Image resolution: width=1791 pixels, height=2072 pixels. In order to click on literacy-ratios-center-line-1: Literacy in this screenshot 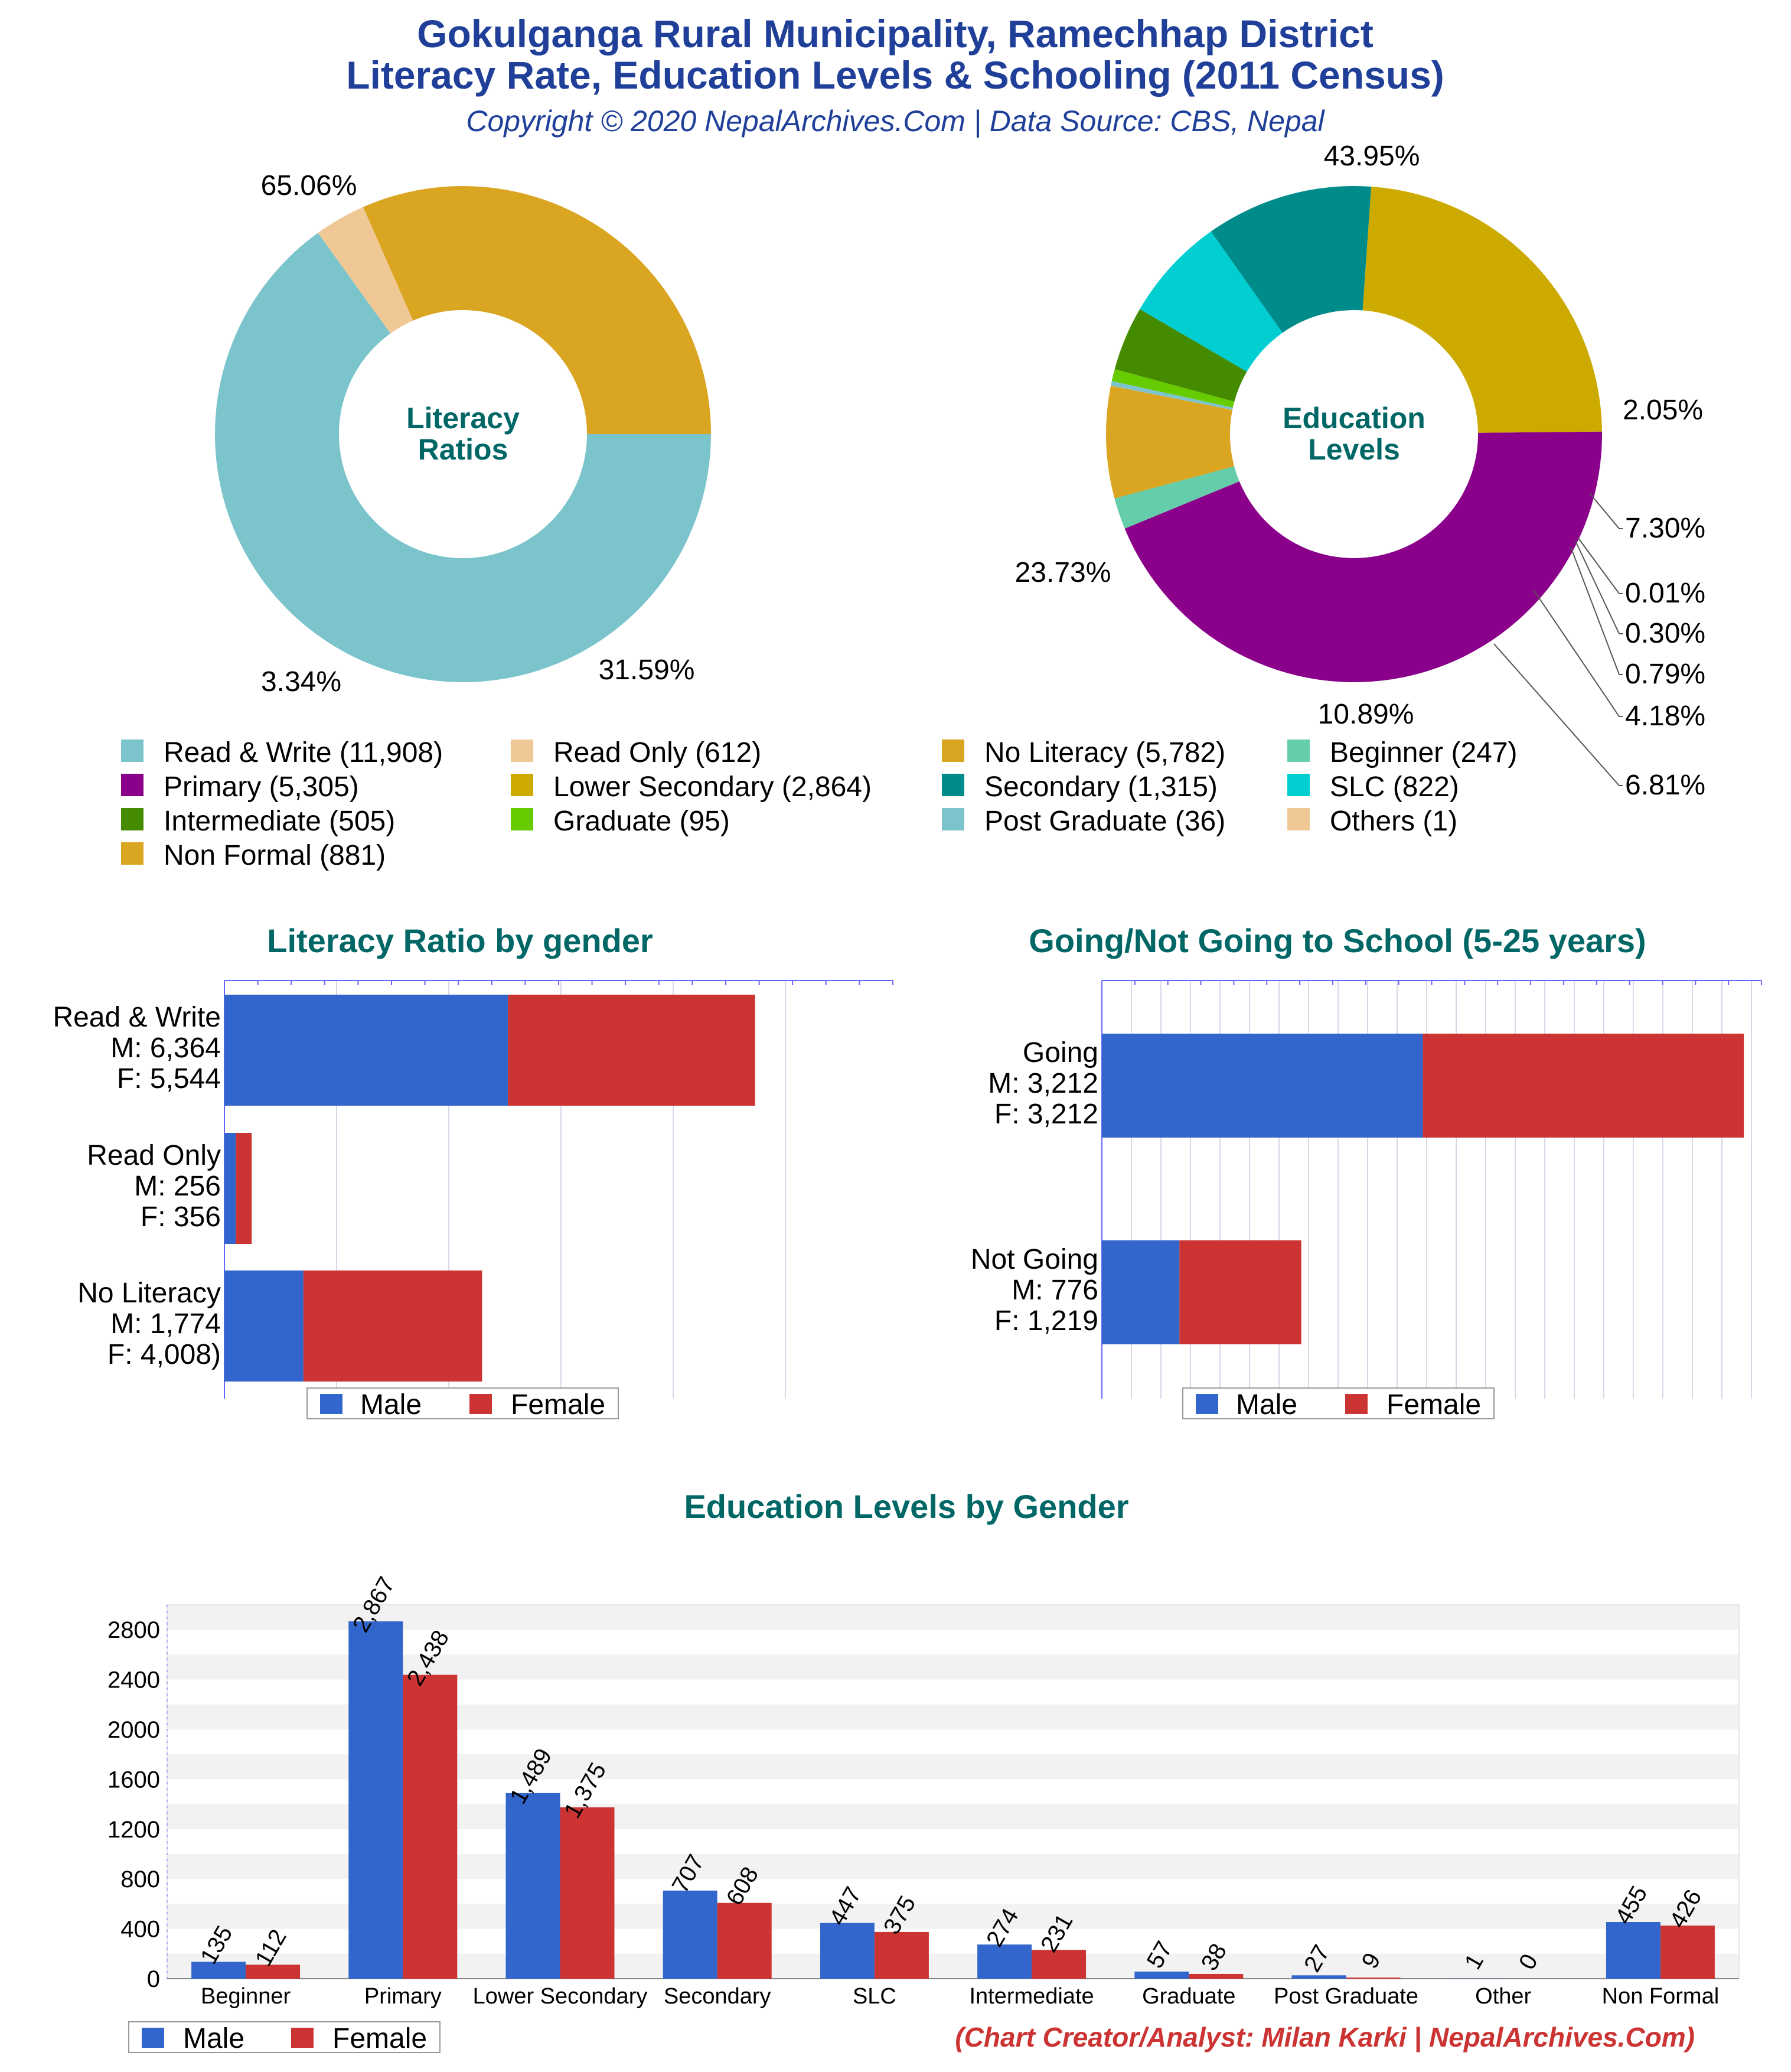, I will do `click(463, 418)`.